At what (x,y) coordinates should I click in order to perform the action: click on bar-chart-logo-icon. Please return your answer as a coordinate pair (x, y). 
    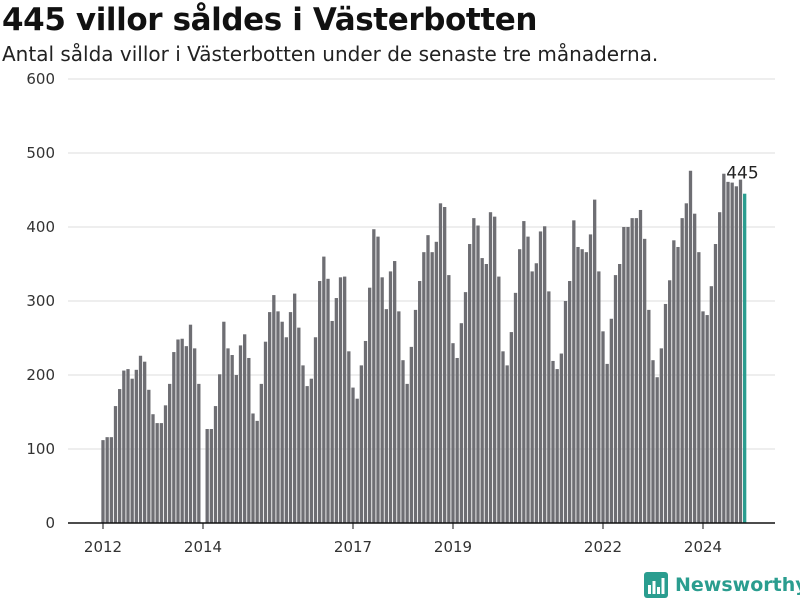
    Looking at the image, I should click on (656, 585).